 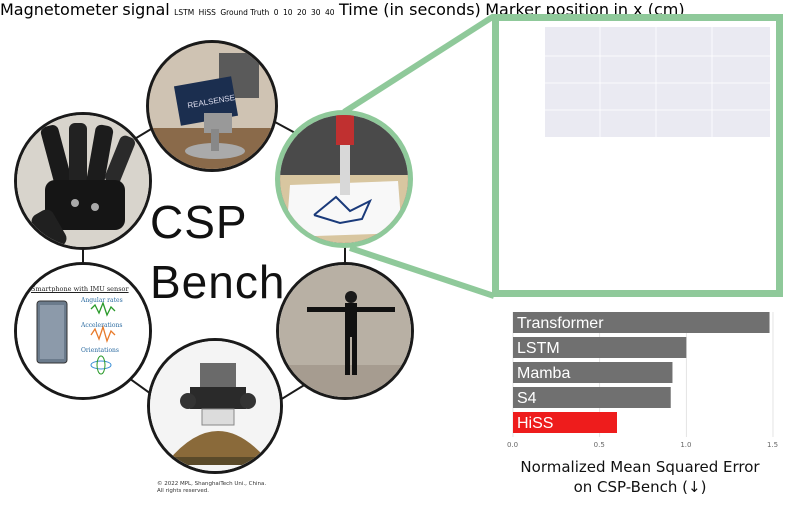 What do you see at coordinates (218, 282) in the screenshot?
I see `title-bench: Bench` at bounding box center [218, 282].